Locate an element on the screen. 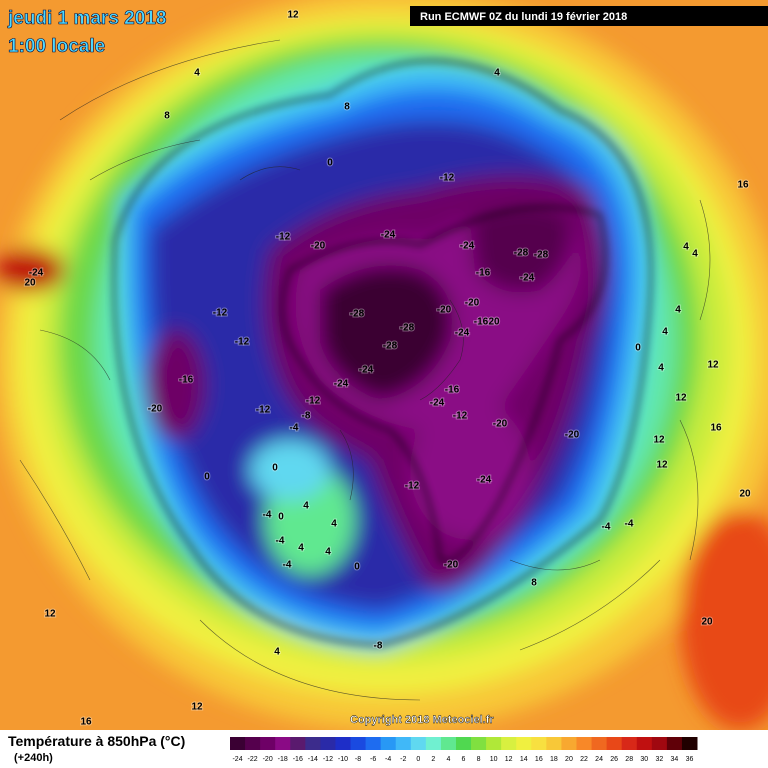  colorbar-tick-label: -22 is located at coordinates (253, 759).